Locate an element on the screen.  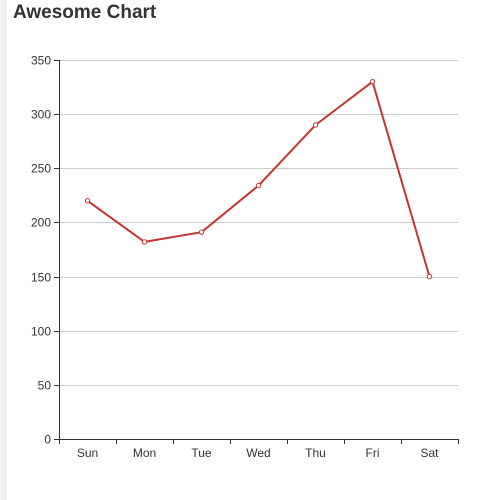
y-tick-label-150: 150 is located at coordinates (41, 278).